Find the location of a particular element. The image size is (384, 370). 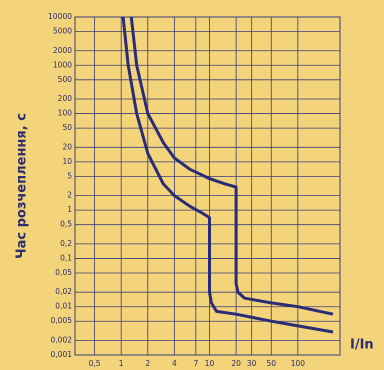

y-tick-label: 0,005 is located at coordinates (62, 320).